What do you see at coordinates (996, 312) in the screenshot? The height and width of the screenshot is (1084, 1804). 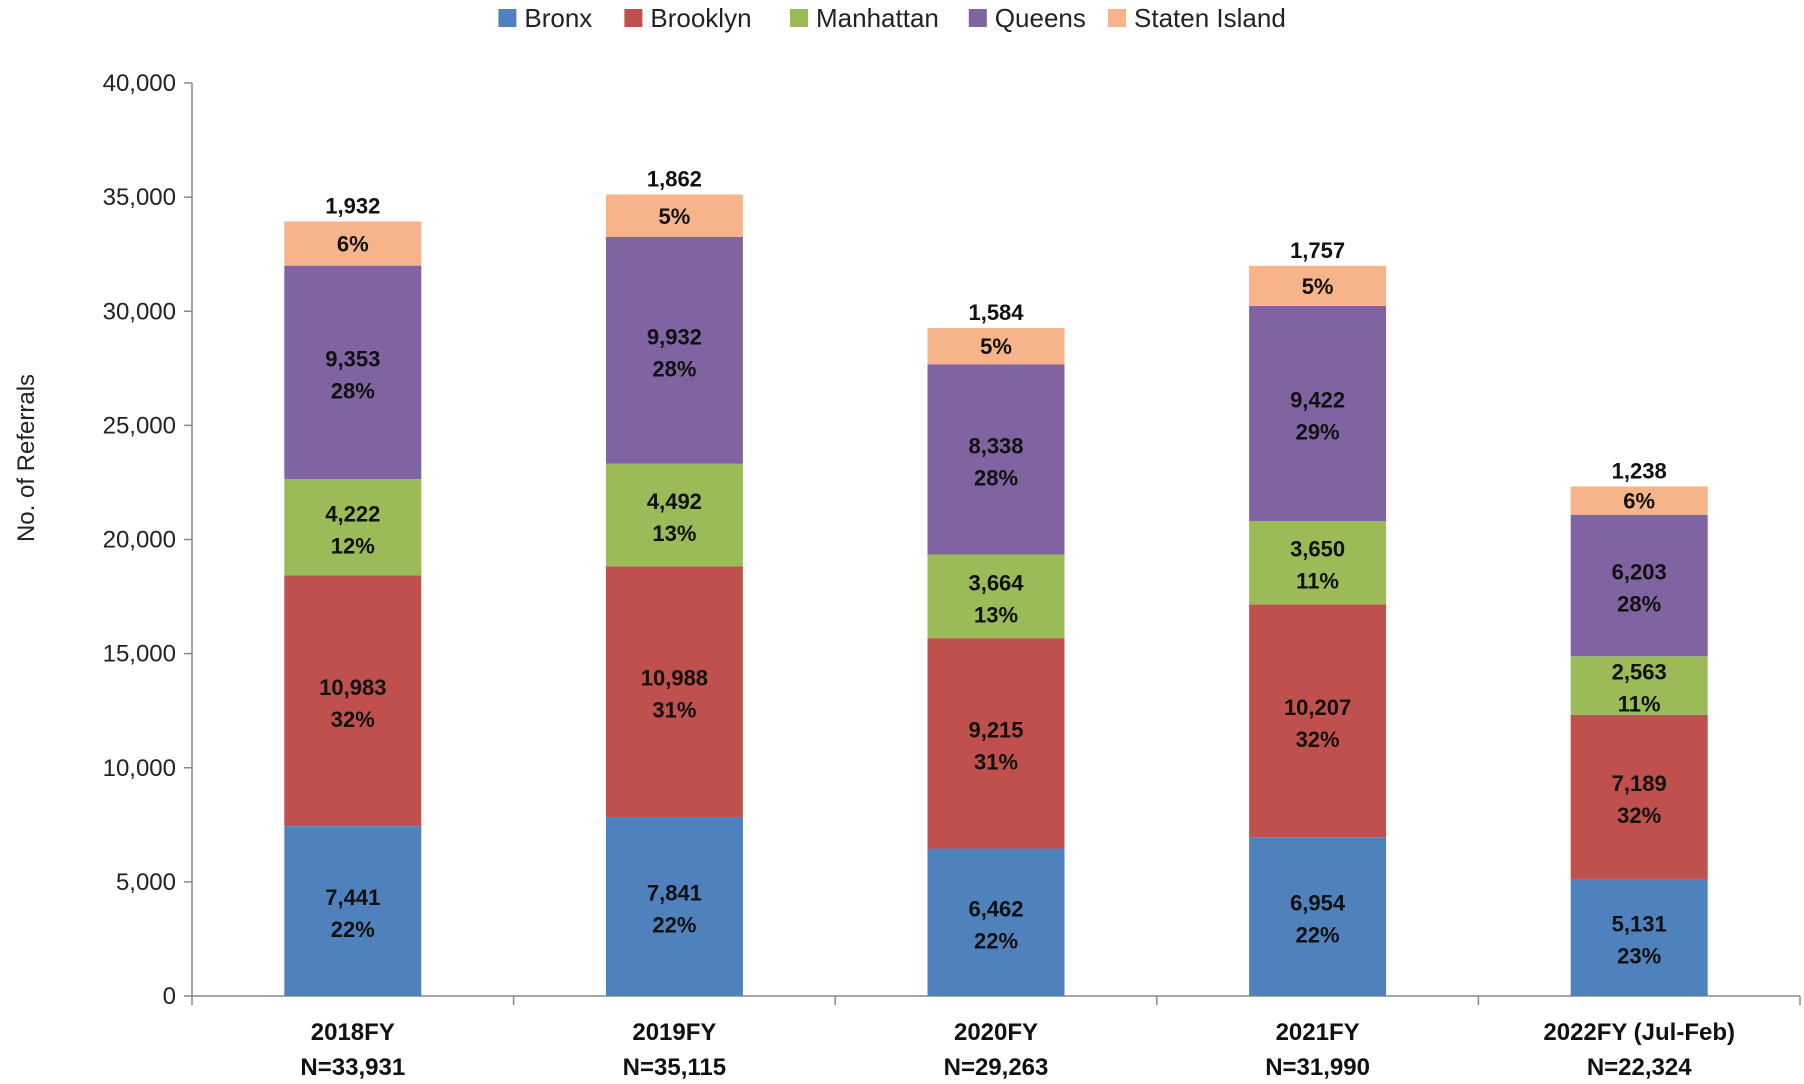 I see `data-label-value: 1,584` at bounding box center [996, 312].